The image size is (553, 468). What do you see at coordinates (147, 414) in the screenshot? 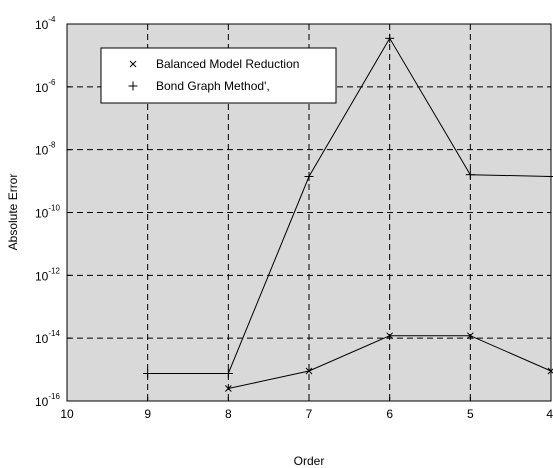
I see `x-tick-label: 9` at bounding box center [147, 414].